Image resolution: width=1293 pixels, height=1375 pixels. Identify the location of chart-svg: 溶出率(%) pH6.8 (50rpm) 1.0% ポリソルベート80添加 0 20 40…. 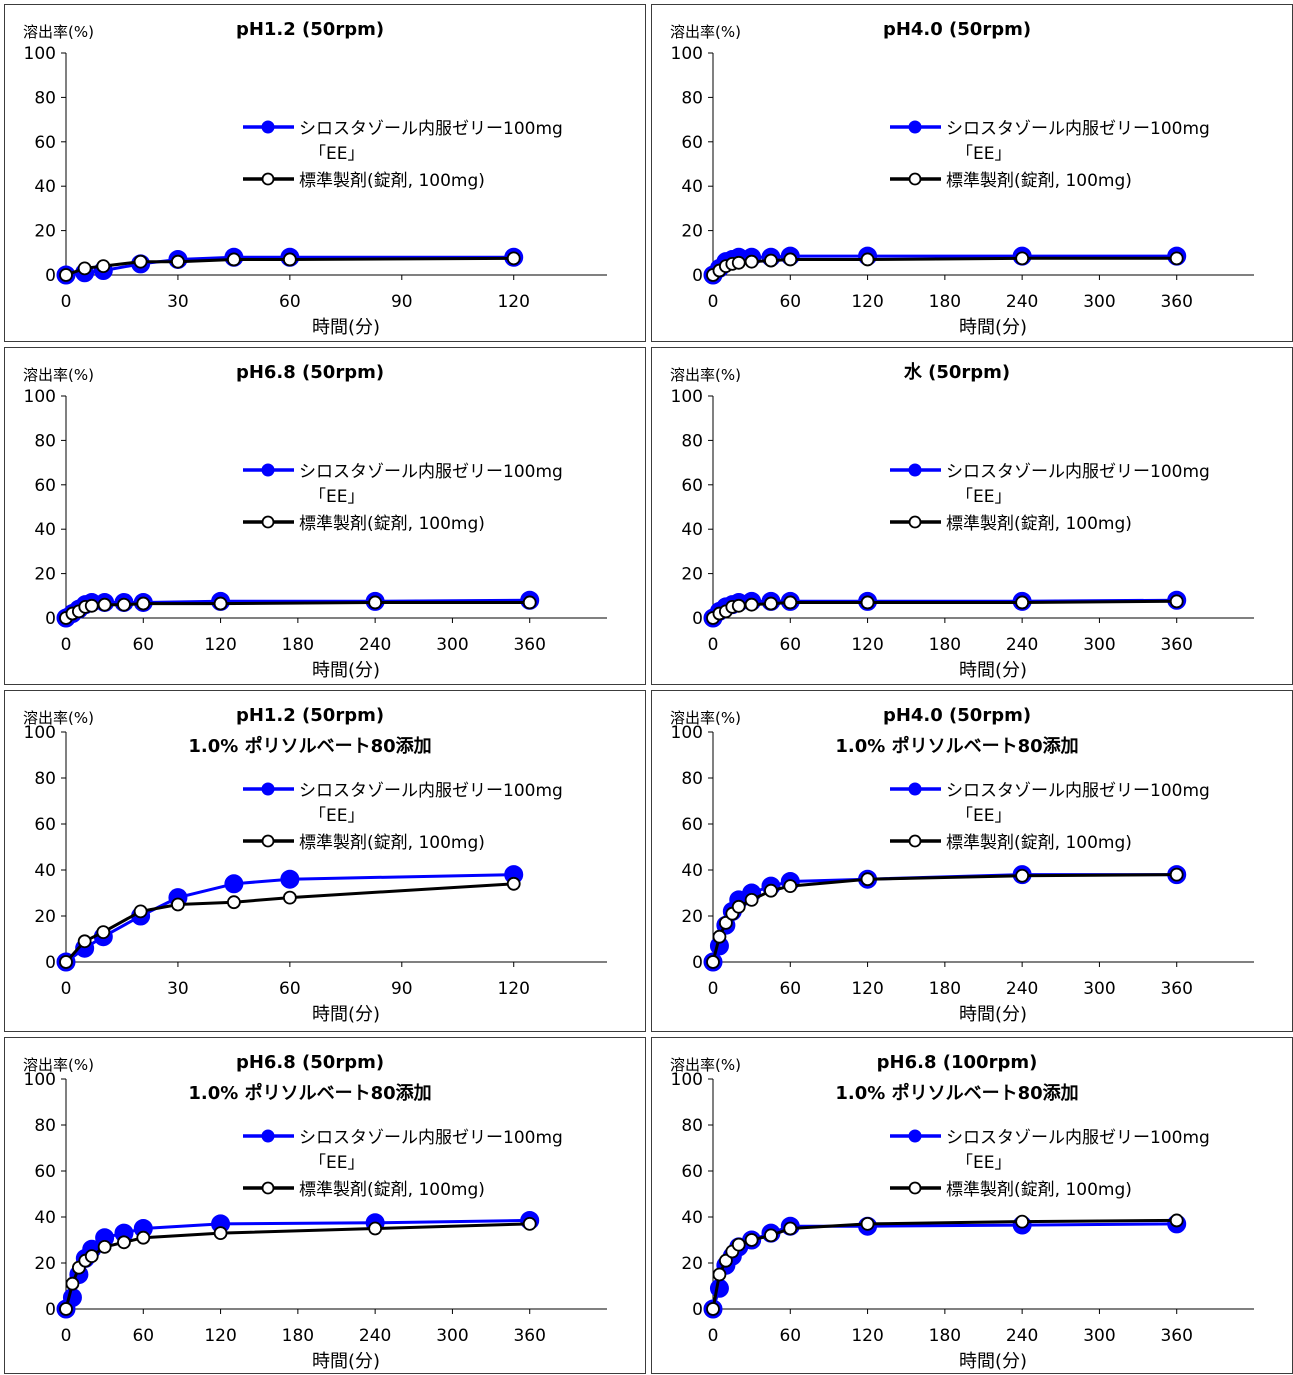
(315, 1212).